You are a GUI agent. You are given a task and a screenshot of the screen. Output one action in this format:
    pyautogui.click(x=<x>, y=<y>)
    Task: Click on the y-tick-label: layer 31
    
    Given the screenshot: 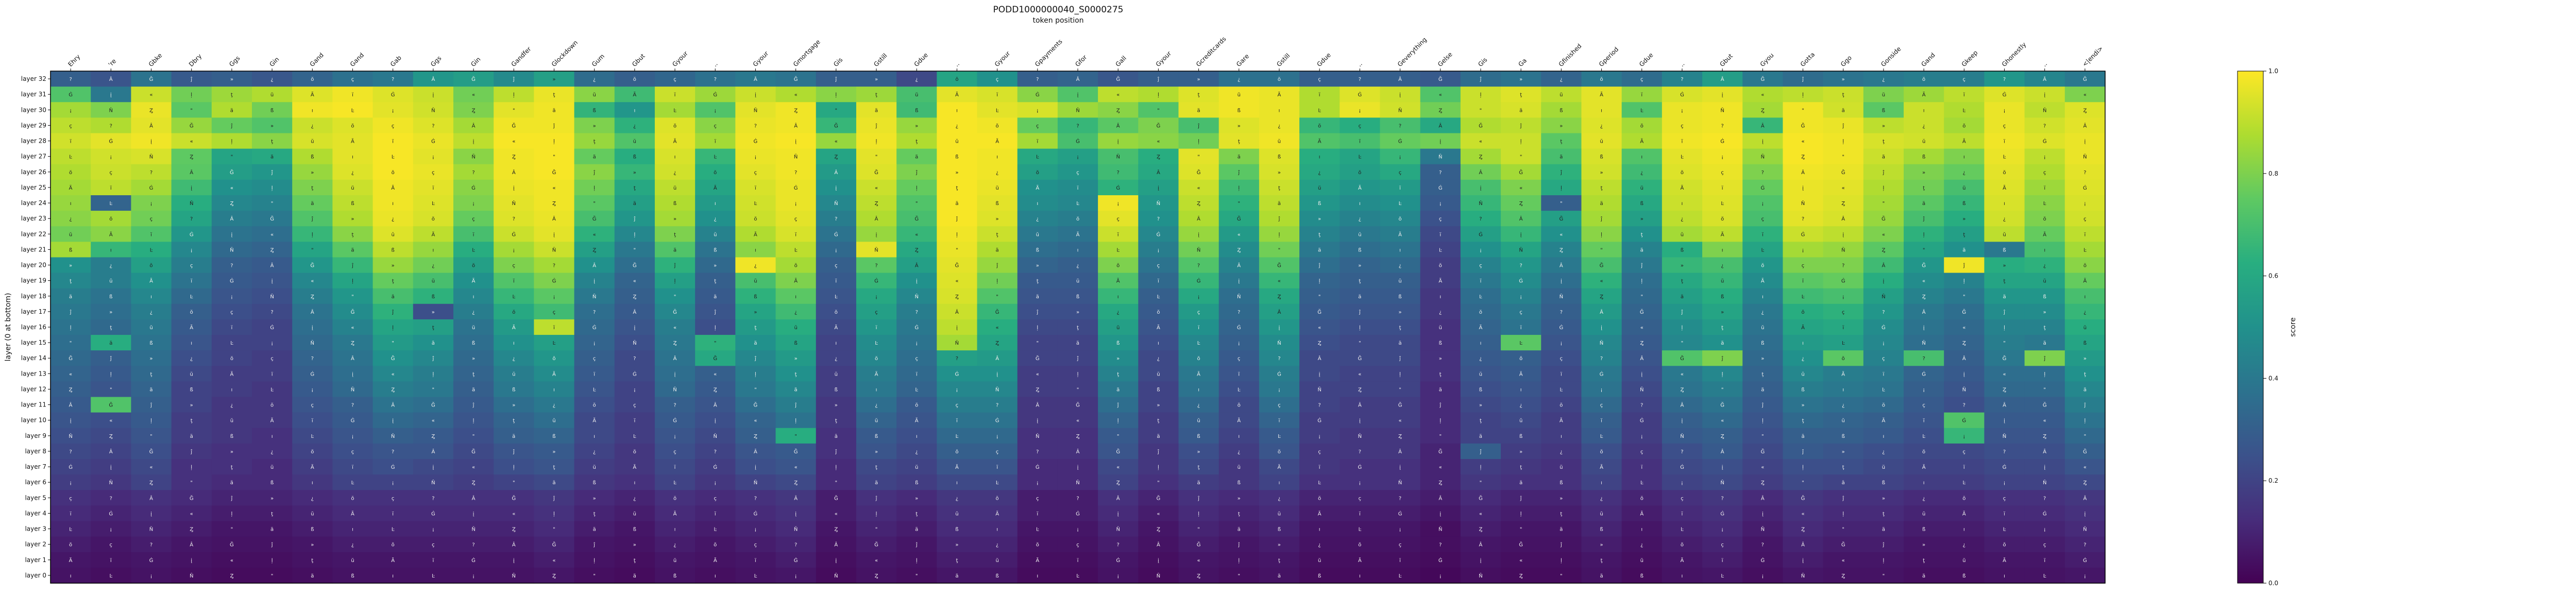 What is the action you would take?
    pyautogui.click(x=33, y=94)
    